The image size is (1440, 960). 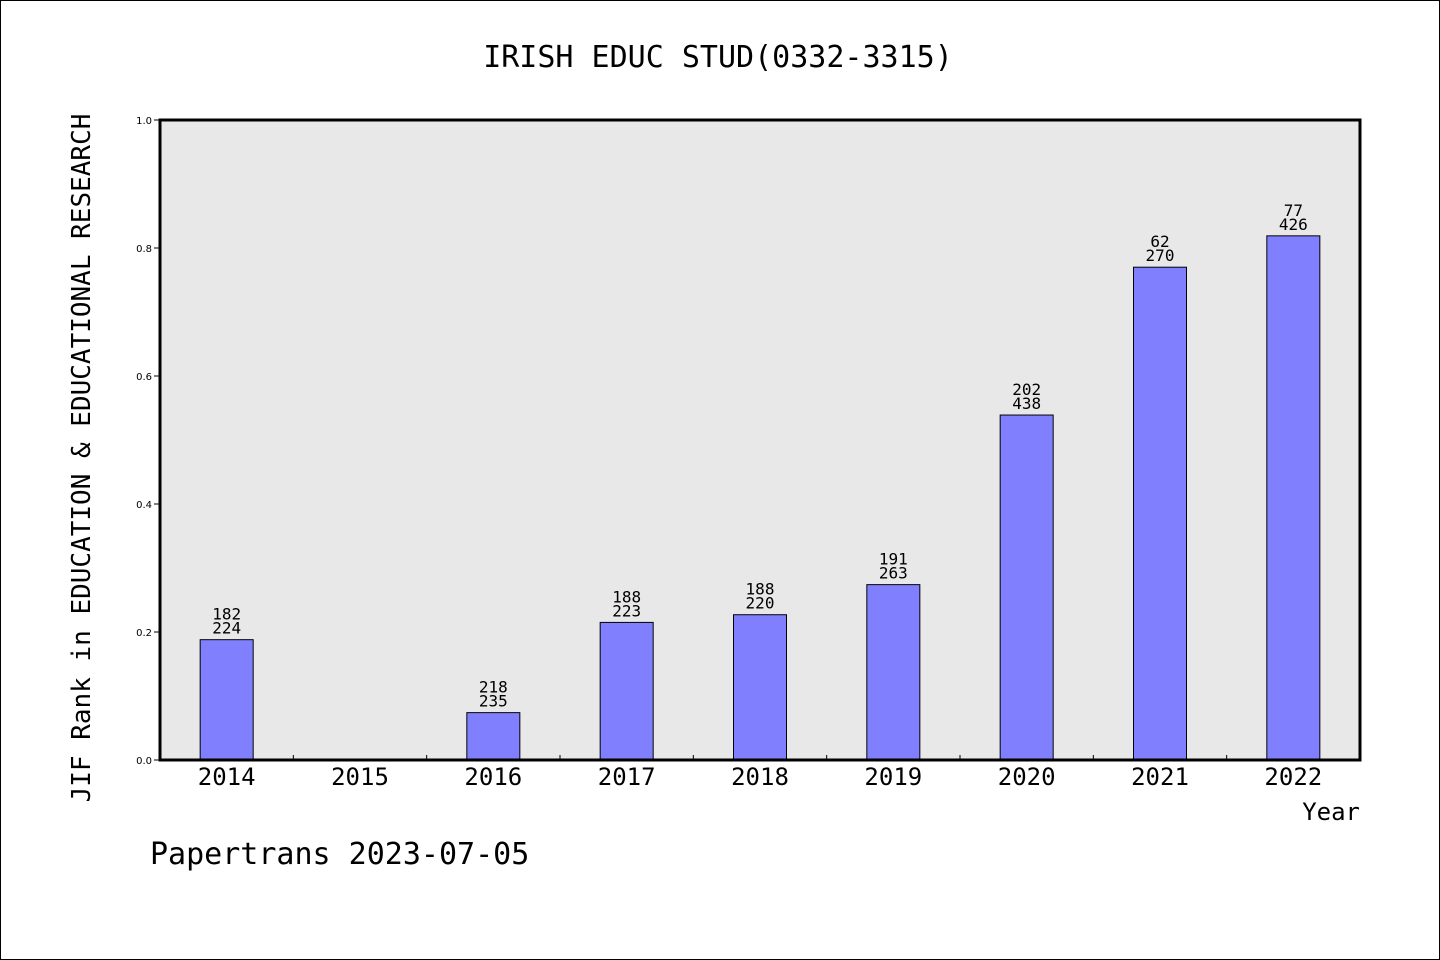 What do you see at coordinates (718, 57) in the screenshot?
I see `chart-title: IRISH EDUC STUD(0332-3315)` at bounding box center [718, 57].